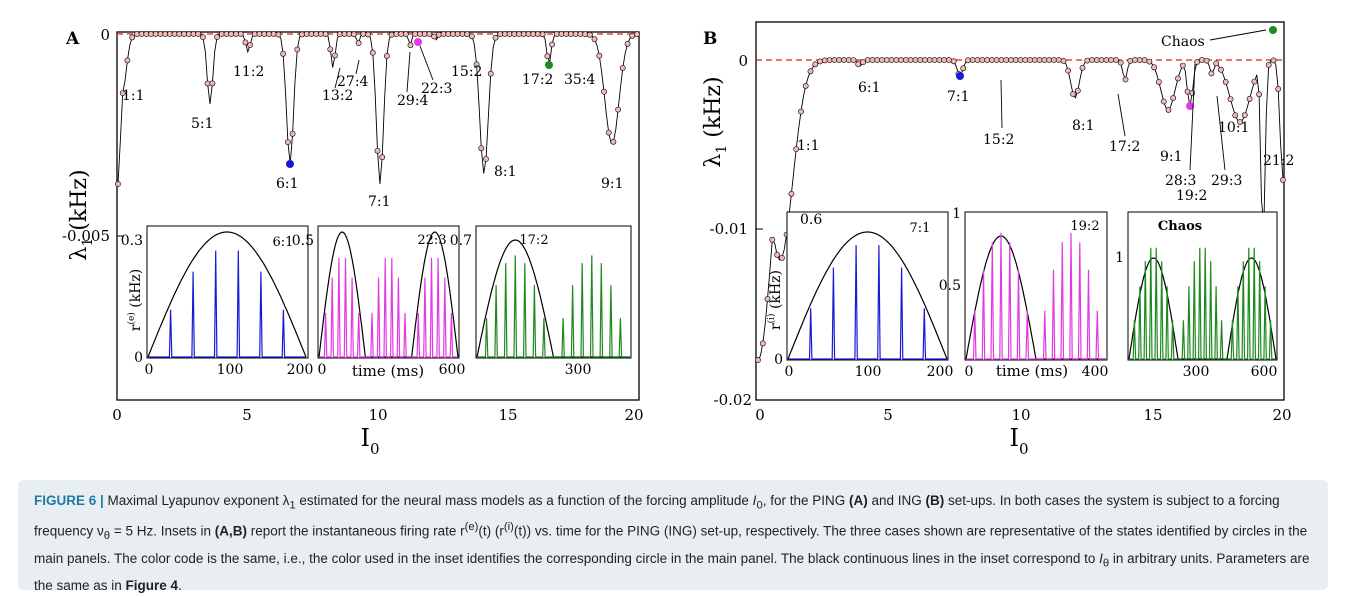 Image resolution: width=1355 pixels, height=597 pixels. I want to click on panel-a-ann-5-1: 5:1, so click(202, 124).